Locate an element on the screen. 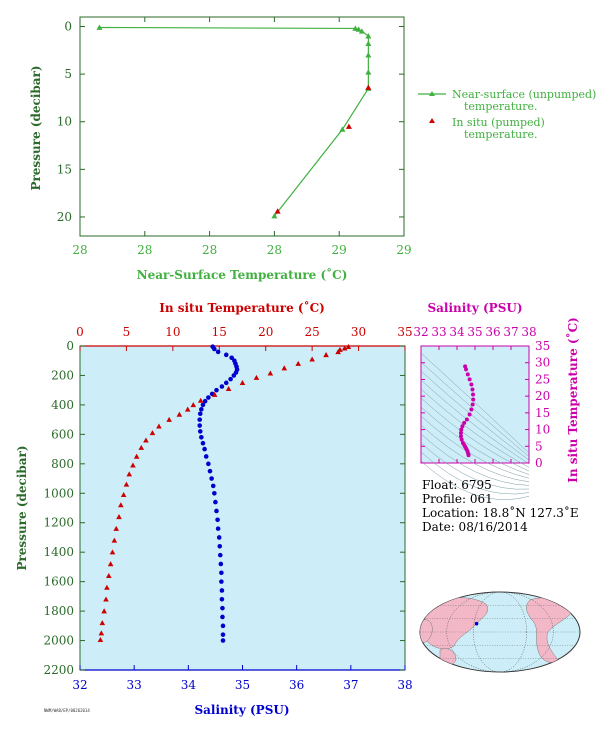 The image size is (601, 732). near-surface-y-tick-label: 15 is located at coordinates (64, 169).